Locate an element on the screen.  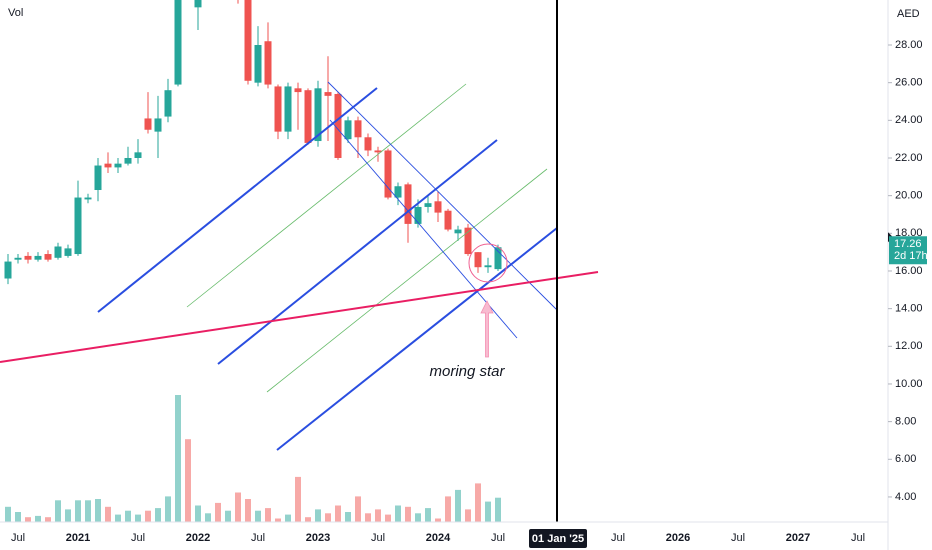
last-price-bg is located at coordinates (908, 250).